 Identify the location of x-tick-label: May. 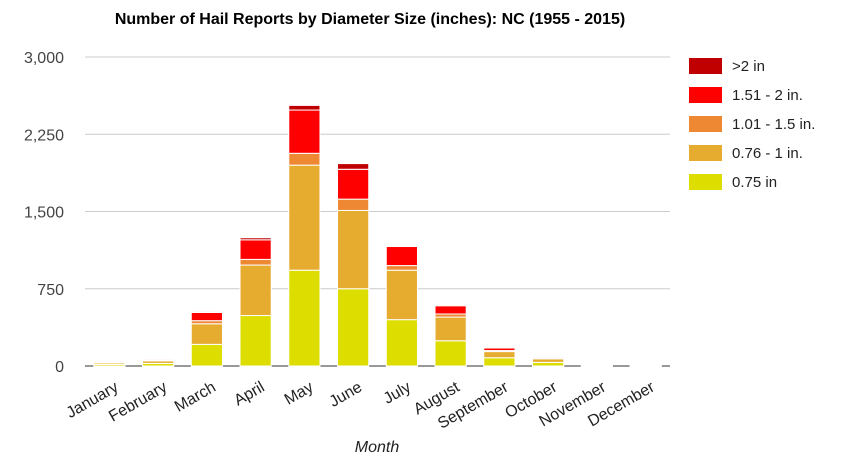
(299, 394).